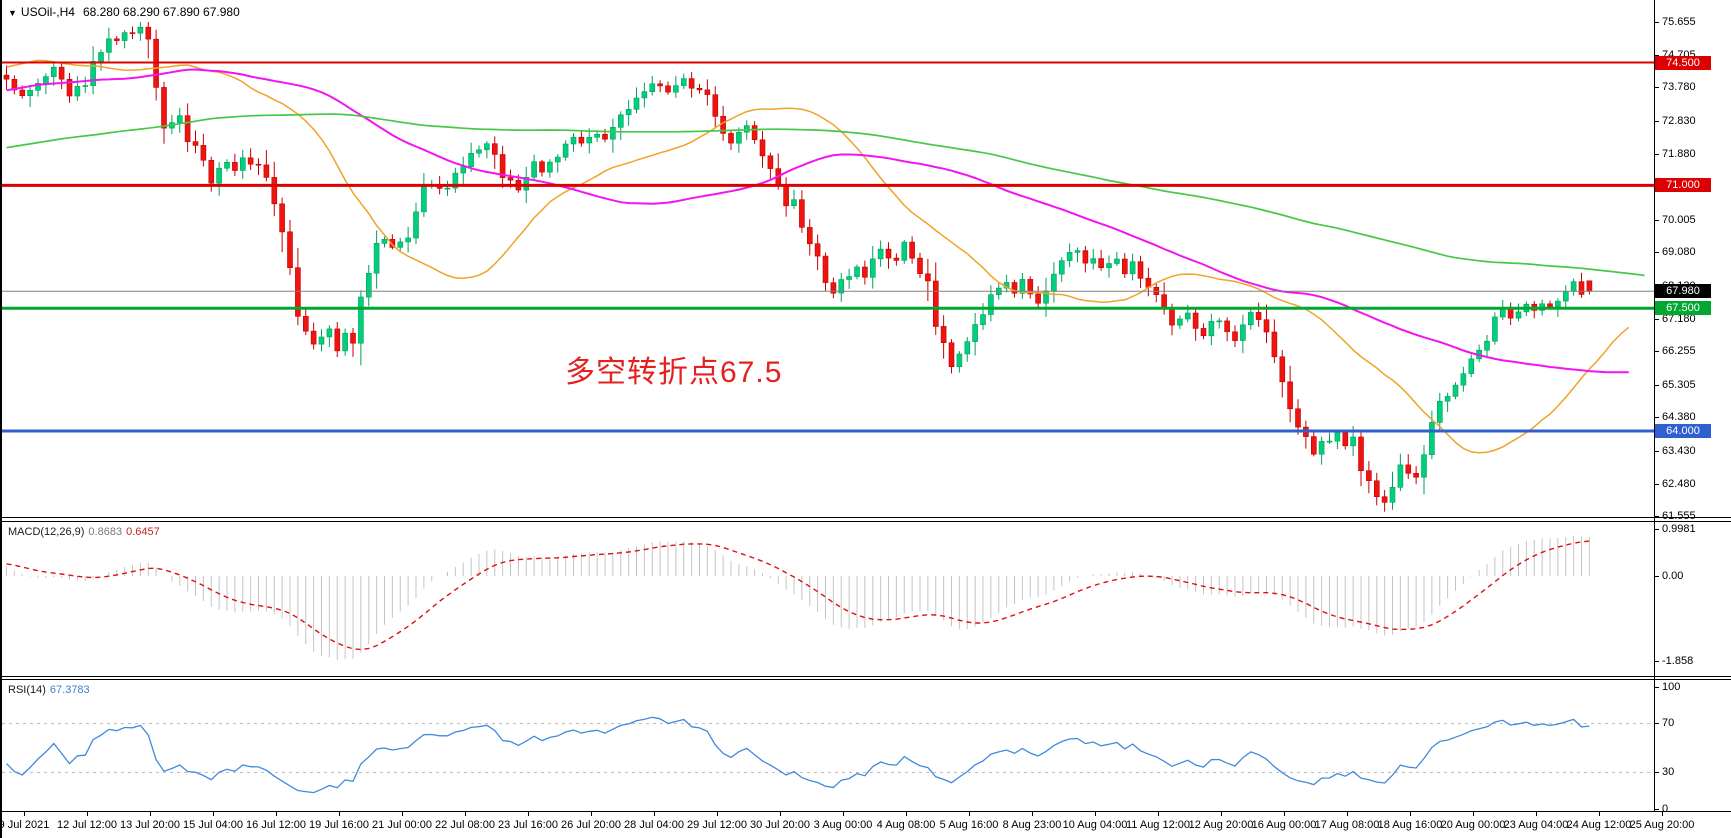 The height and width of the screenshot is (838, 1731). What do you see at coordinates (798, 755) in the screenshot?
I see `rsi-line` at bounding box center [798, 755].